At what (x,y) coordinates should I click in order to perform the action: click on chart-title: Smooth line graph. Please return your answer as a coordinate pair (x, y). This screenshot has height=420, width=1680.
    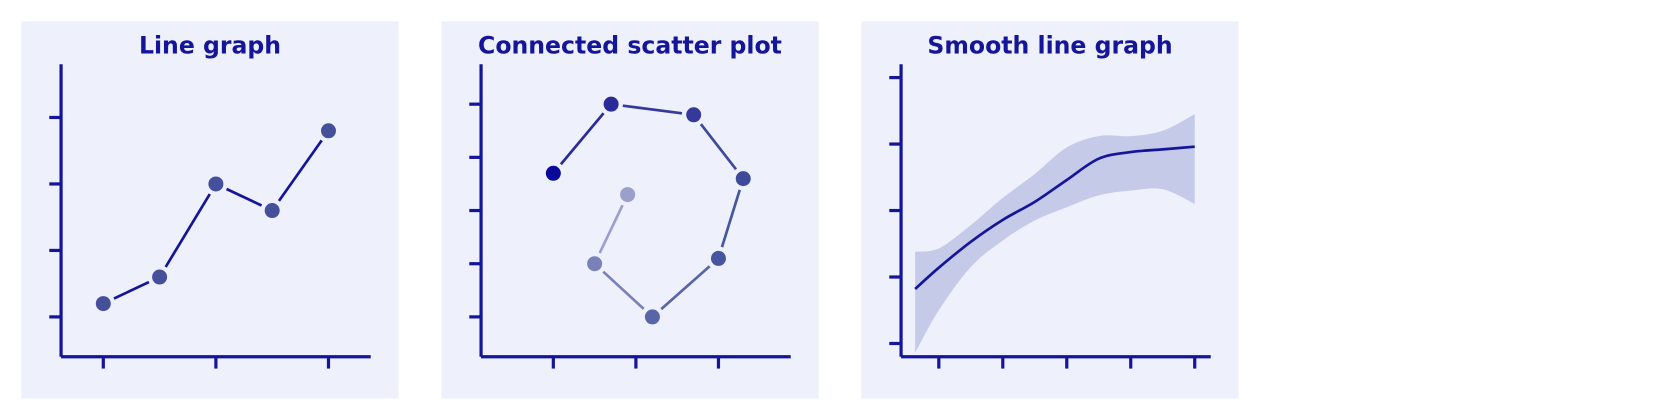
    Looking at the image, I should click on (1049, 46).